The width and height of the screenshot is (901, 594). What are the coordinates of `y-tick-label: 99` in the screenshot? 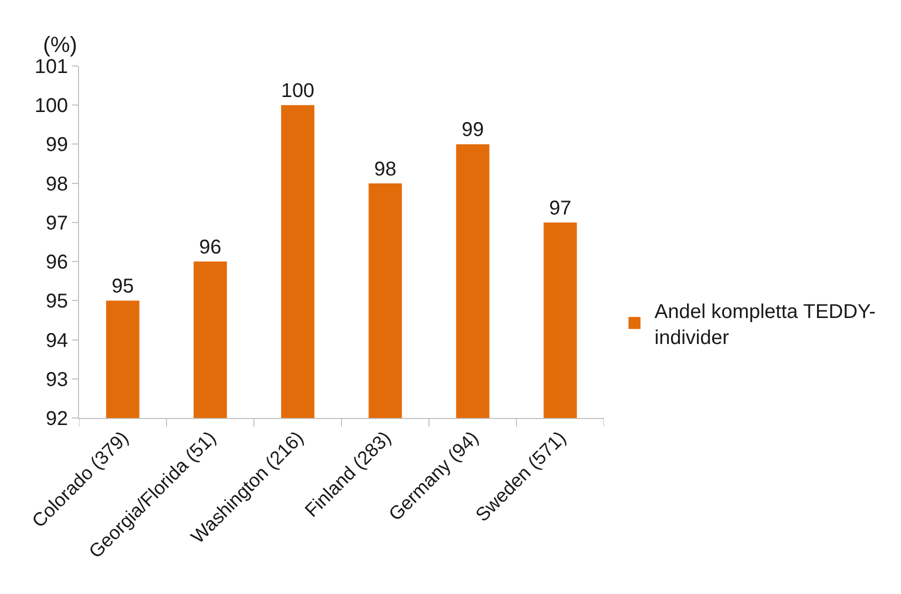 It's located at (57, 145).